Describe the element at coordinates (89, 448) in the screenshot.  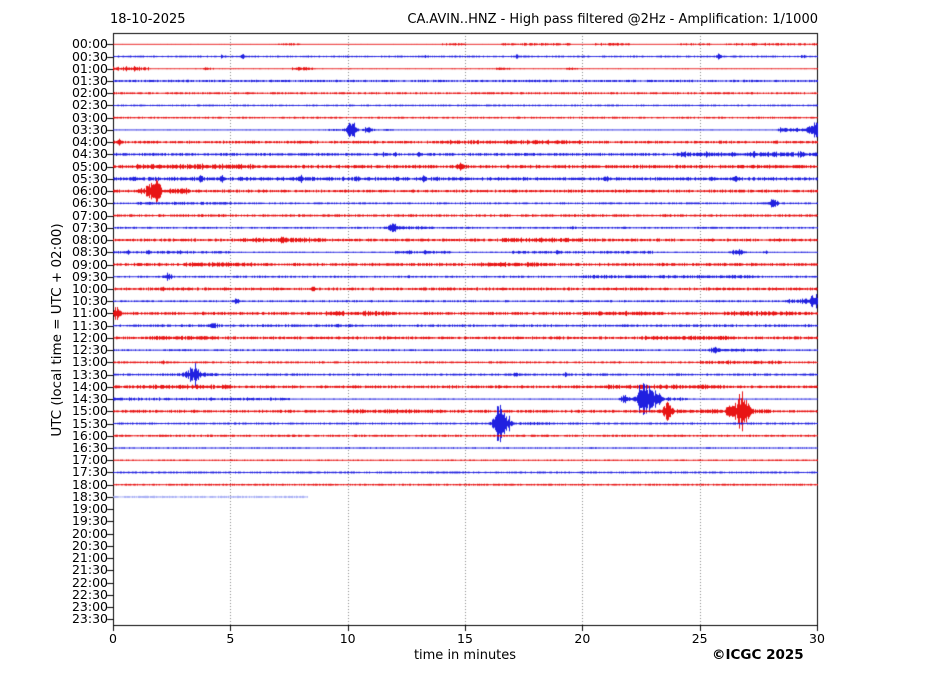
I see `y-tick-label: 16:30` at that location.